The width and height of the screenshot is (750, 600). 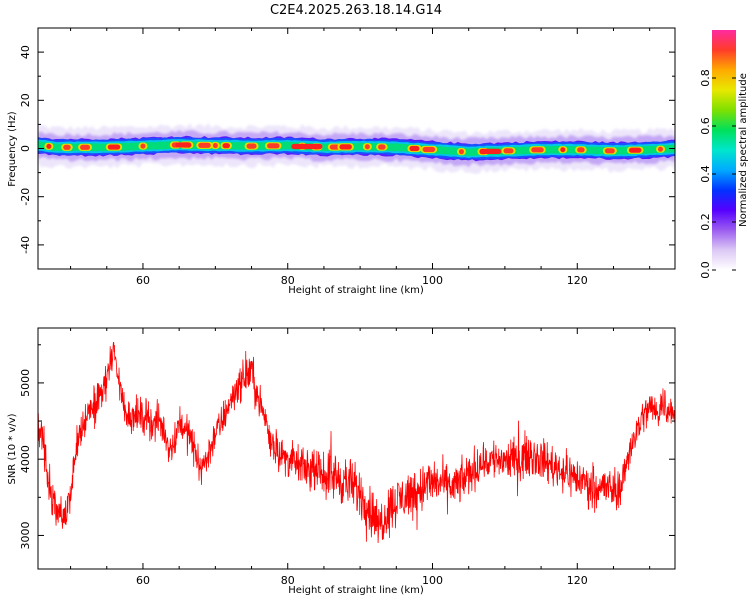 What do you see at coordinates (25, 459) in the screenshot?
I see `snr-y-tick-label: 4000` at bounding box center [25, 459].